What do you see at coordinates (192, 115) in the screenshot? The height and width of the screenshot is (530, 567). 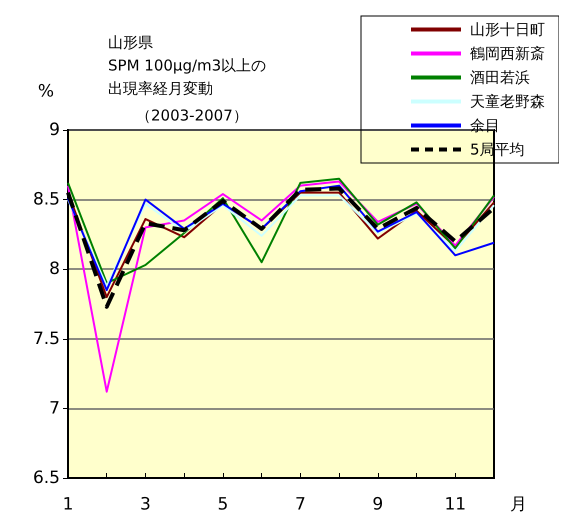 I see `text: （2003-2007）` at bounding box center [192, 115].